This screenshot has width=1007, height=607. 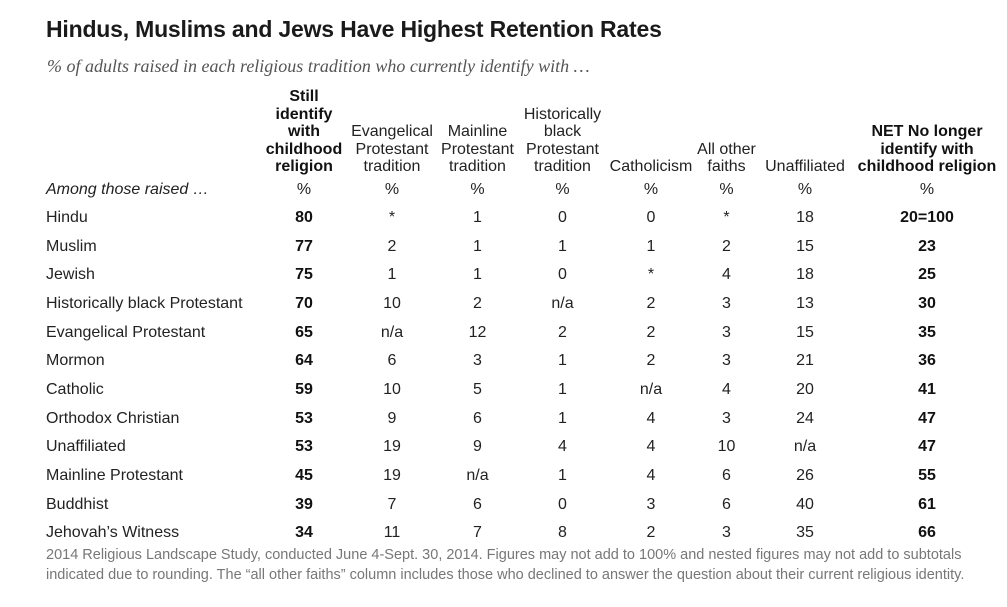 I want to click on table-cell: 26, so click(x=805, y=476).